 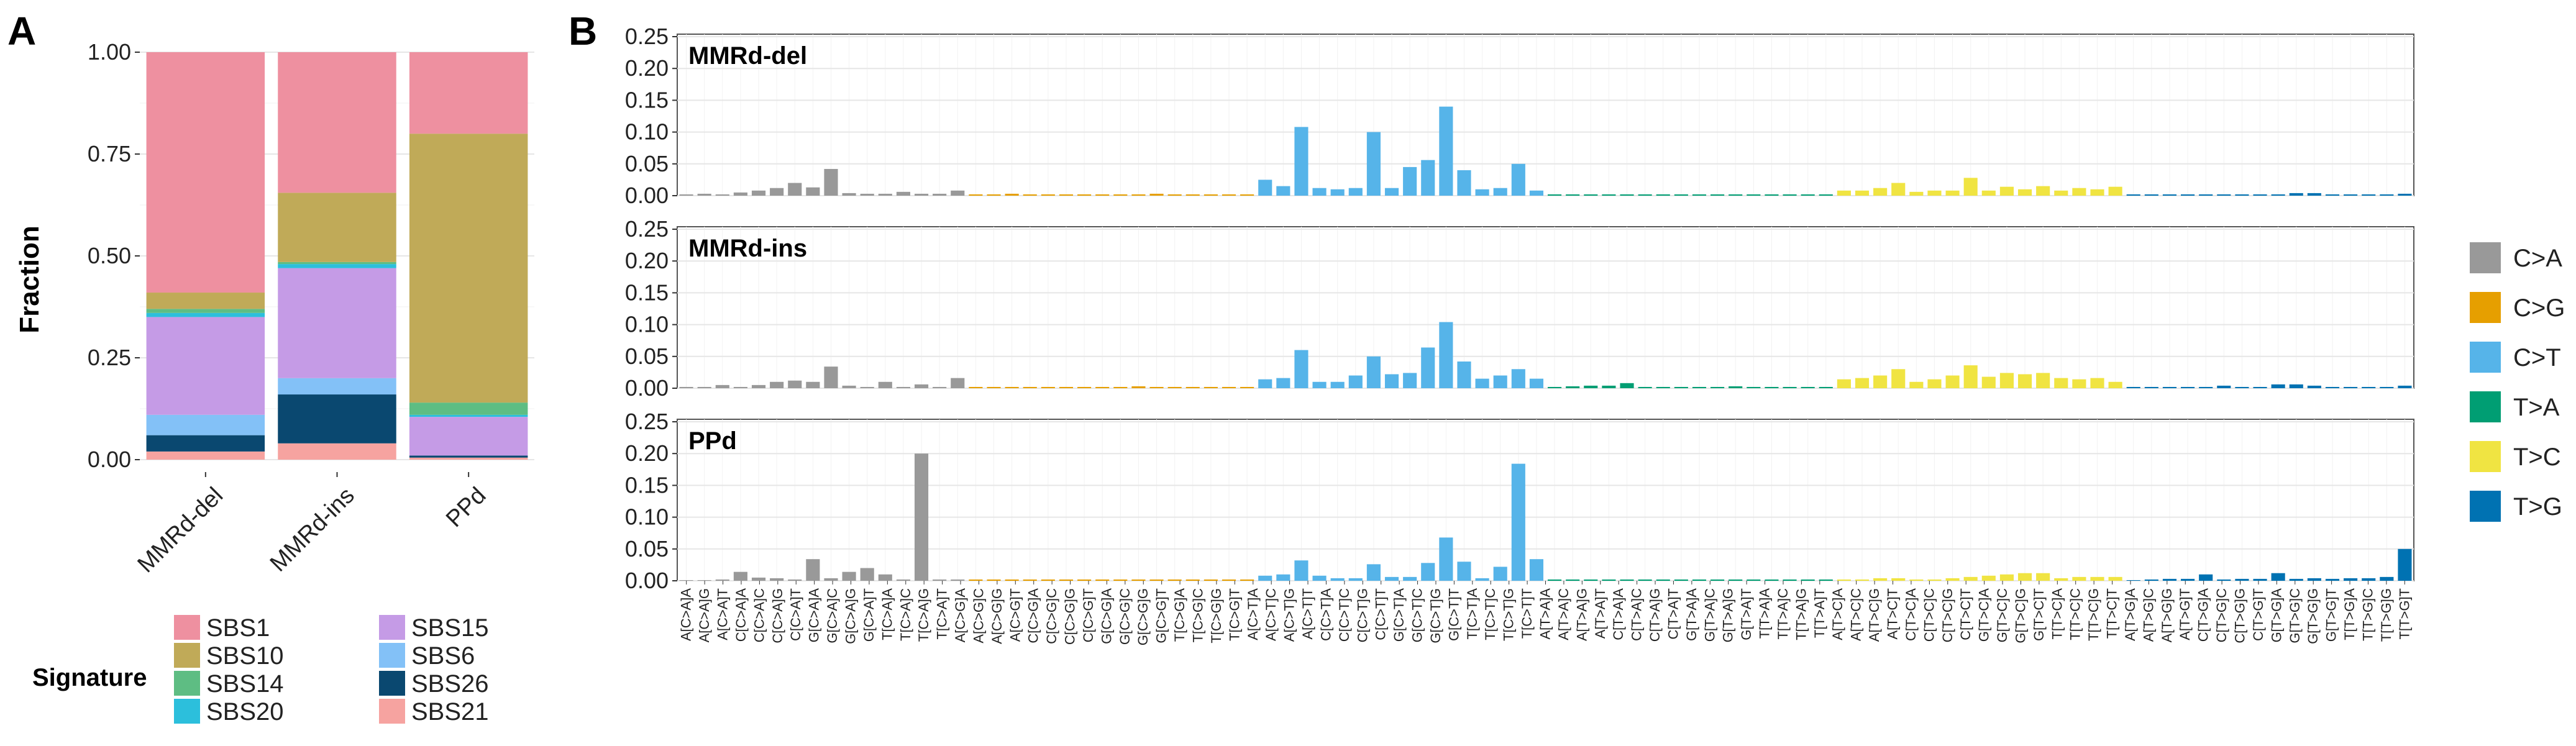 What do you see at coordinates (2002, 615) in the screenshot?
I see `panel-b-xtick-label: G[T>C]C` at bounding box center [2002, 615].